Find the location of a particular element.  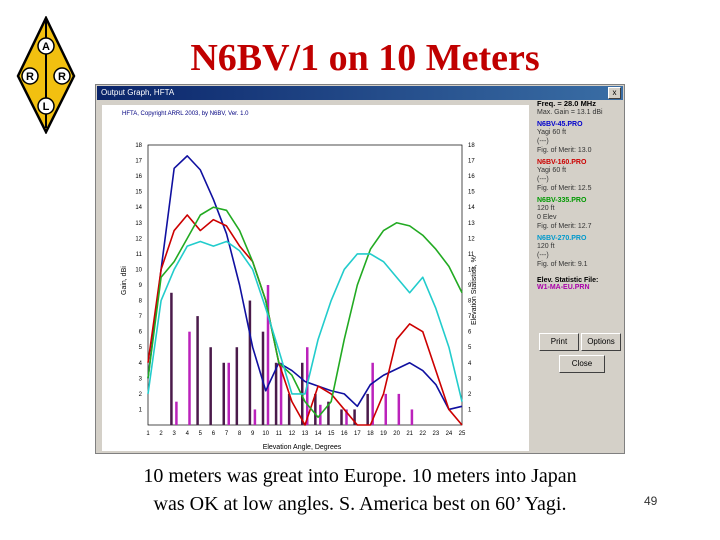

y-tick-label-right: 5 is located at coordinates (470, 348).